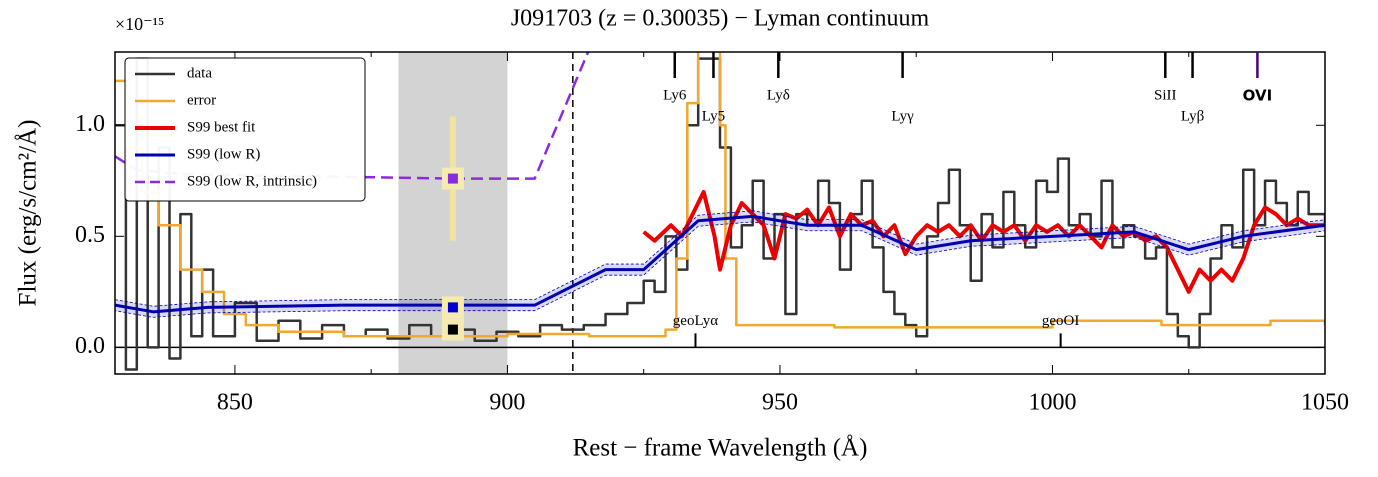 The width and height of the screenshot is (1378, 477). I want to click on line-label: Lyγ, so click(902, 116).